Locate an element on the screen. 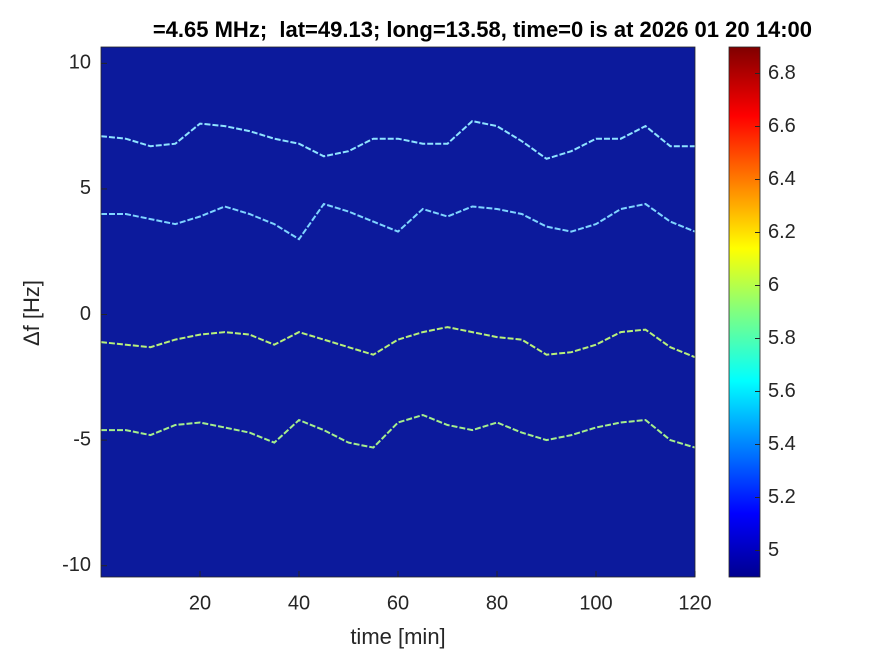 This screenshot has width=875, height=656. y-tick-label: 10 is located at coordinates (80, 63).